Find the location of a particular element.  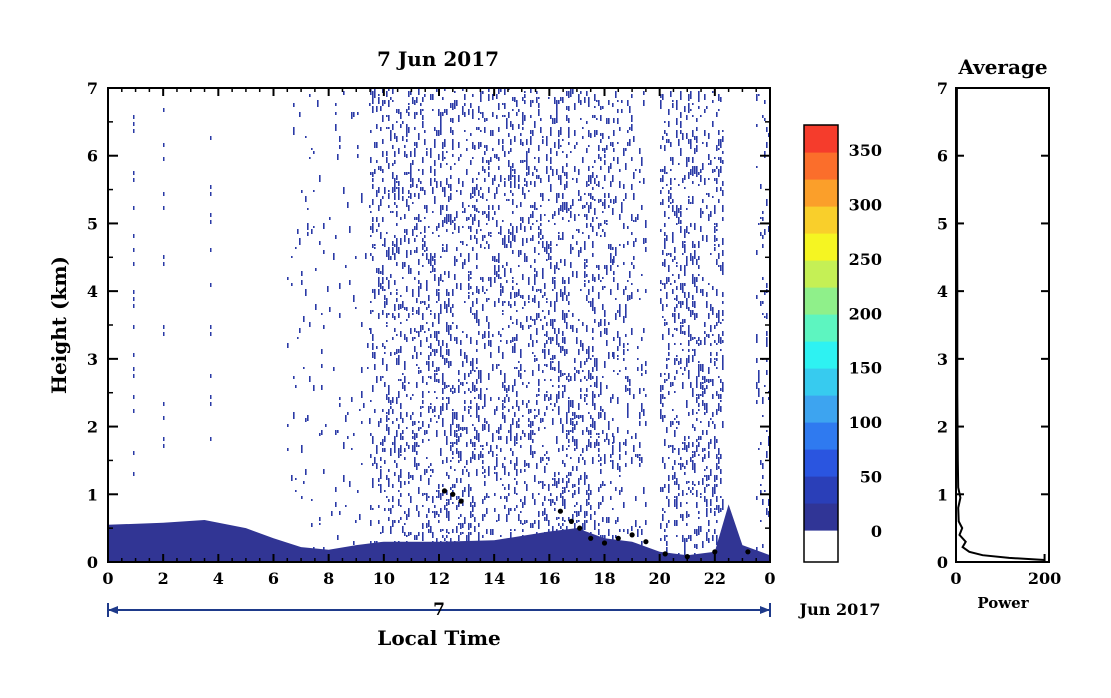

y-tick-label: 1 is located at coordinates (92, 494).